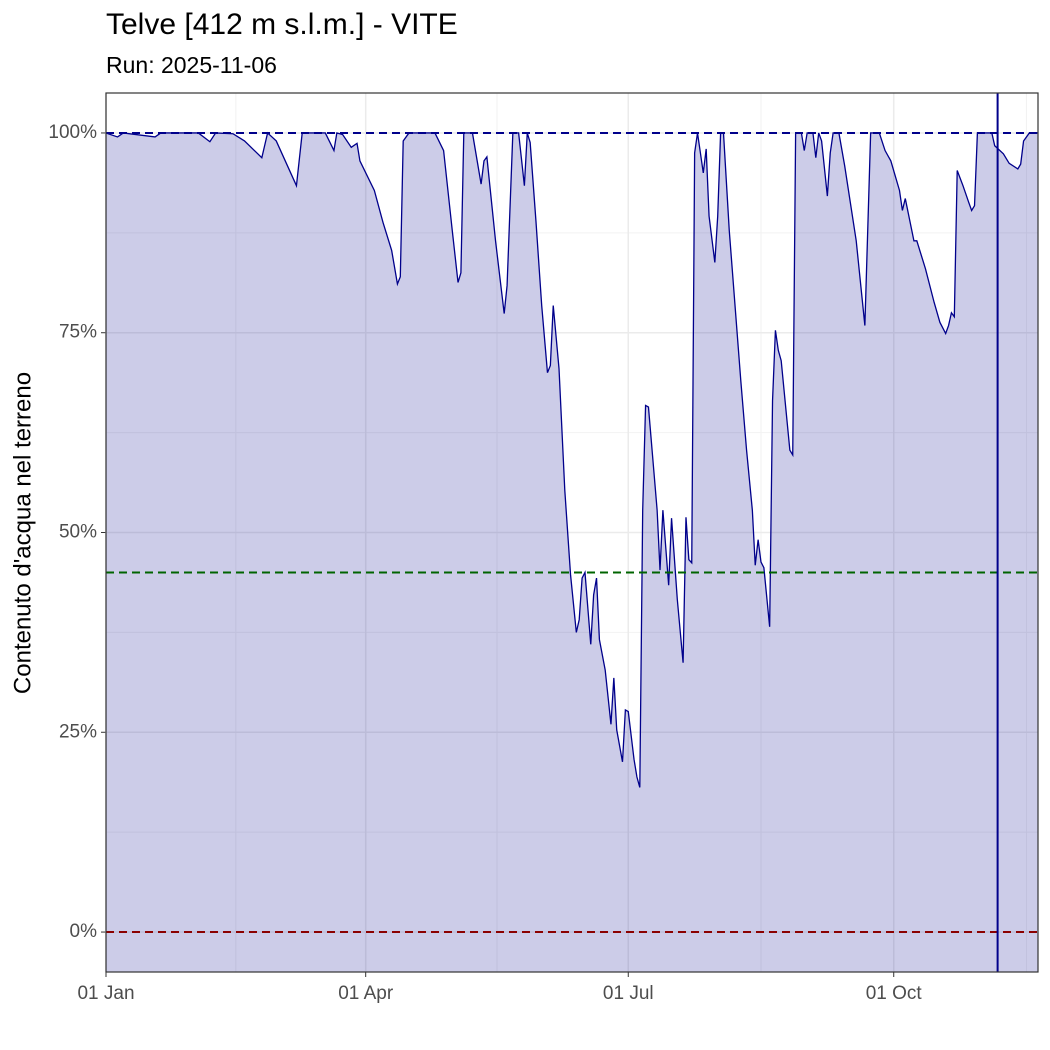 The height and width of the screenshot is (1050, 1050). Describe the element at coordinates (628, 993) in the screenshot. I see `x-tick-label: 01 Jul` at that location.